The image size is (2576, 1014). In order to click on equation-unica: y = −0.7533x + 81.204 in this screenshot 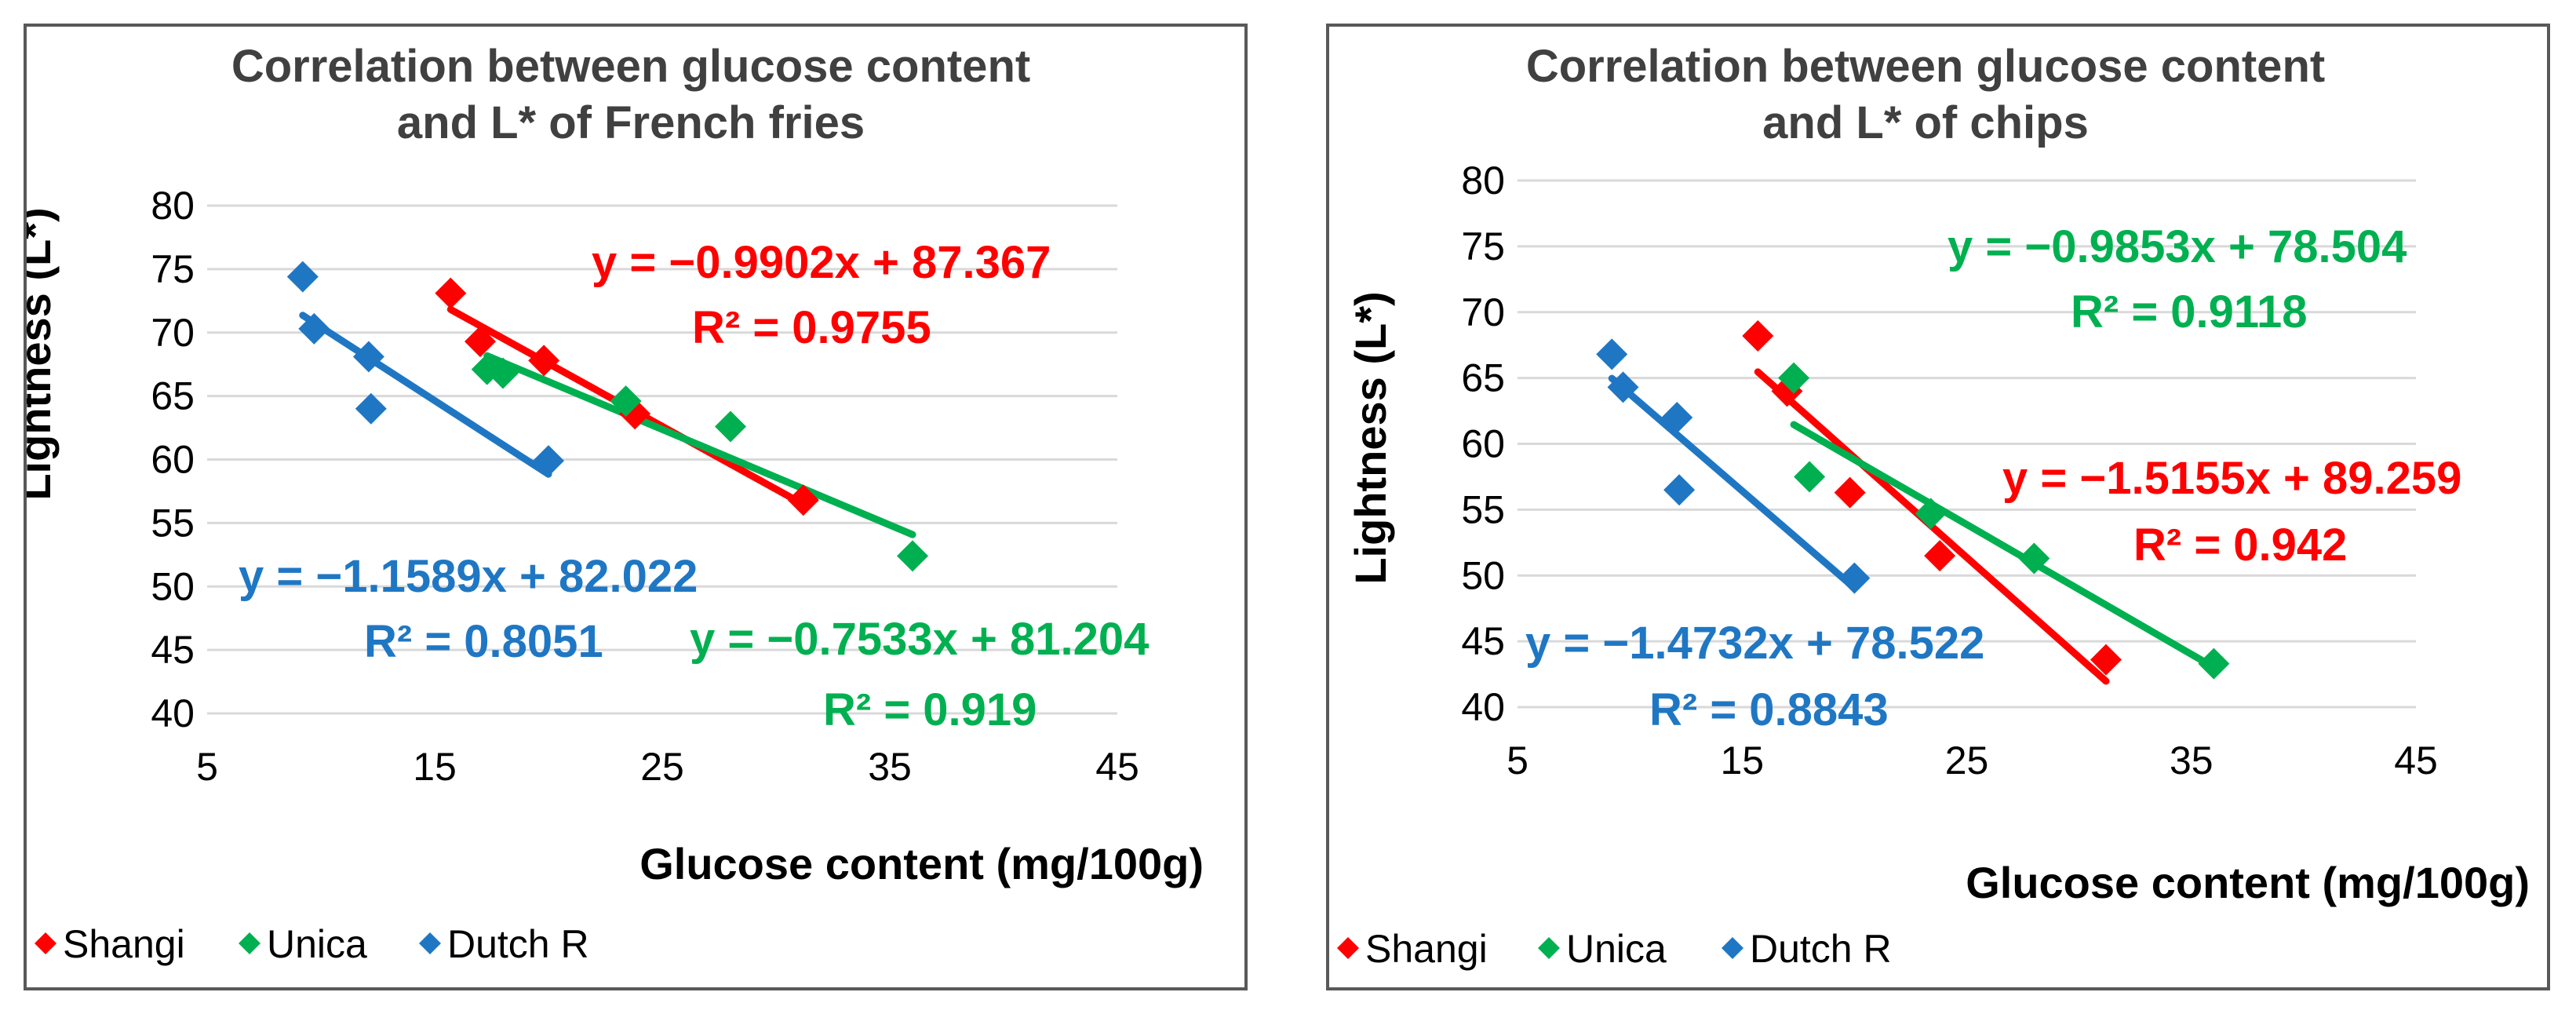, I will do `click(920, 639)`.